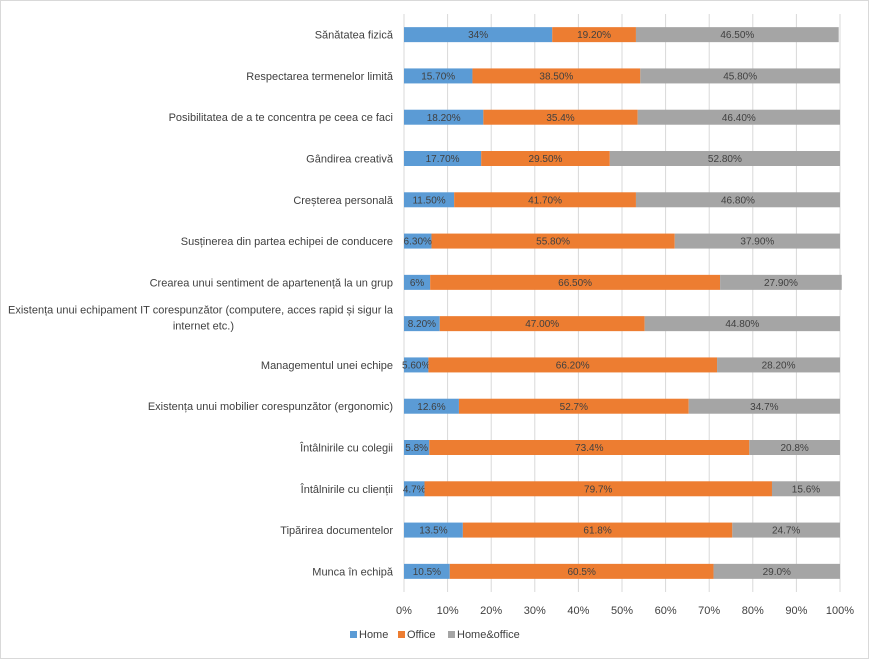 The image size is (869, 659). I want to click on bar-data-label: 45.80%, so click(740, 77).